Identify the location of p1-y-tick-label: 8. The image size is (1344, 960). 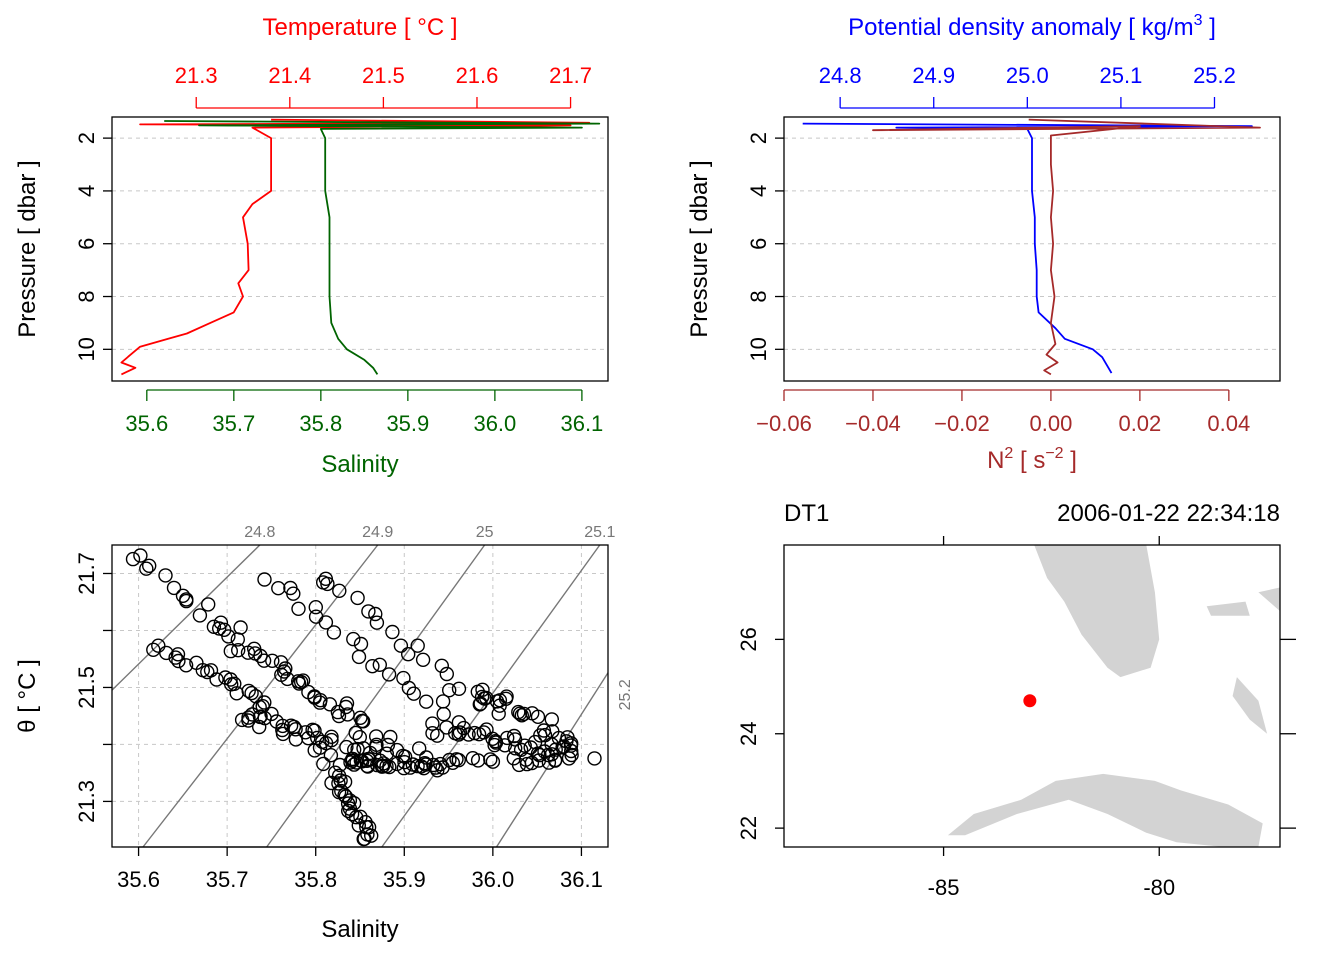
(86, 296).